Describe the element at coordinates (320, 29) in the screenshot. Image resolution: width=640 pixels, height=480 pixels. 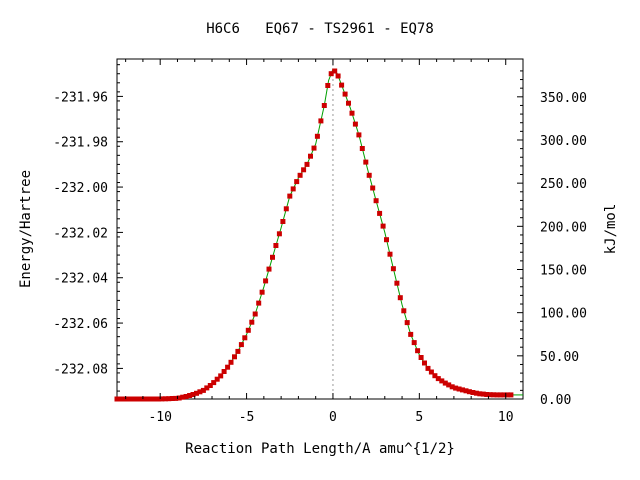
I see `chart-title: H6C6 EQ67 - TS2961 - EQ78` at that location.